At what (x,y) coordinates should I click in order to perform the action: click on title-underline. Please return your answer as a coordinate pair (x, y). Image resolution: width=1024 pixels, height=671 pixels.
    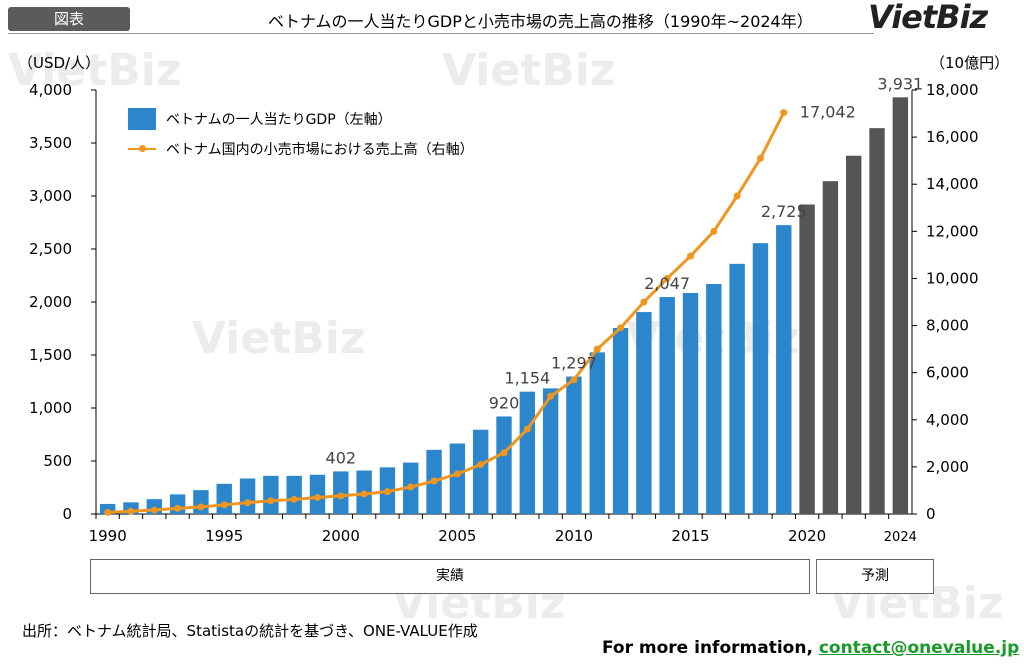
    Looking at the image, I should click on (441, 33).